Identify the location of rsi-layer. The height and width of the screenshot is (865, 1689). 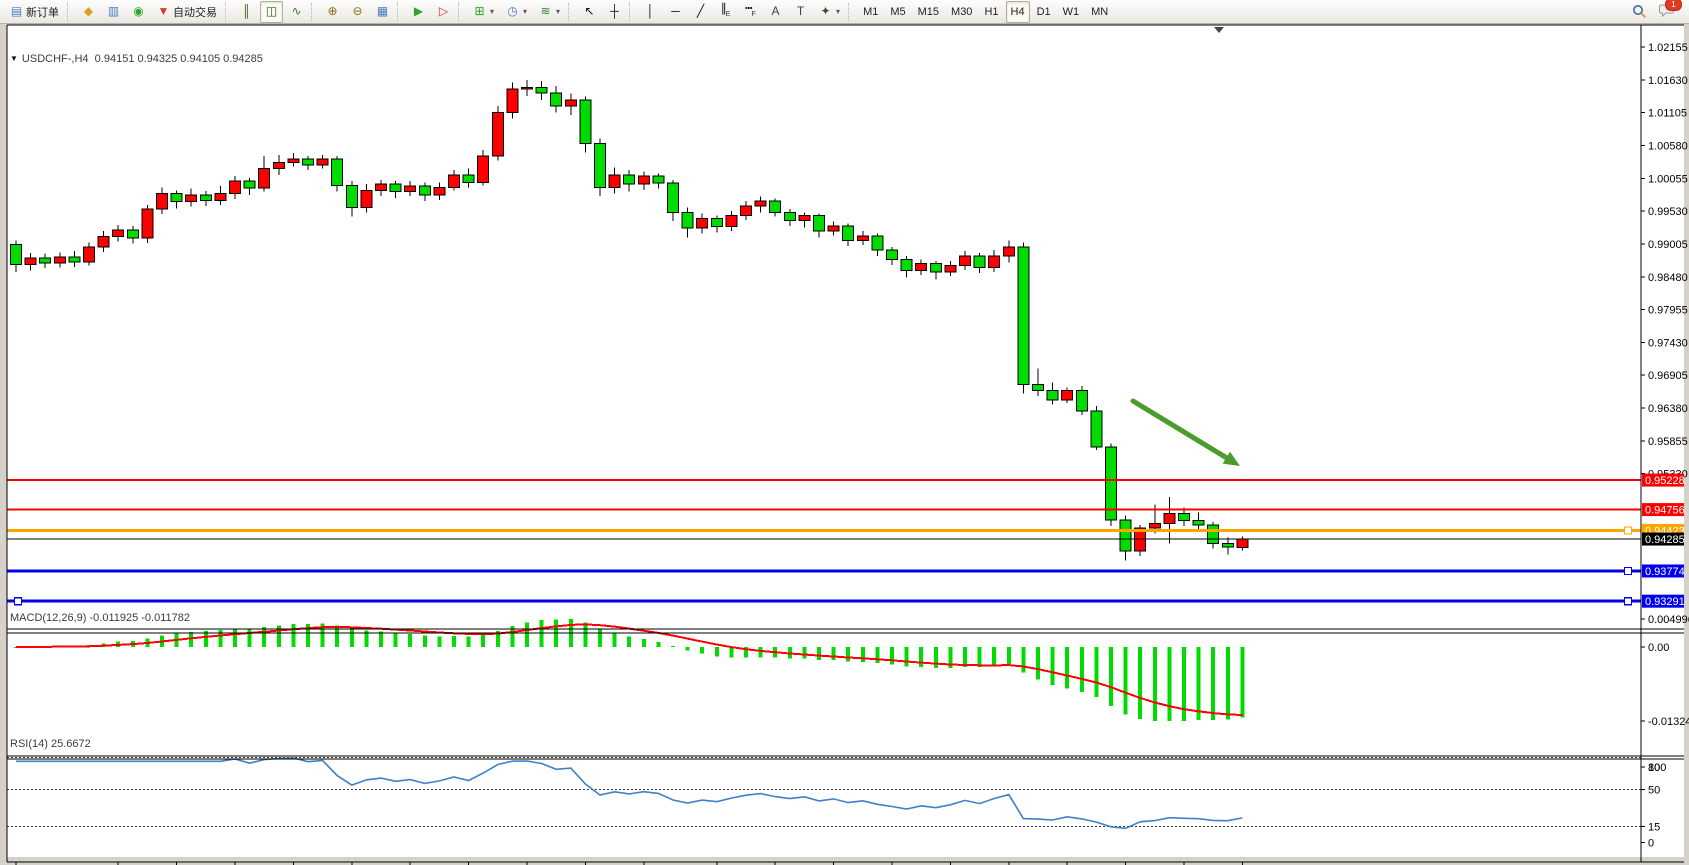
(824, 793).